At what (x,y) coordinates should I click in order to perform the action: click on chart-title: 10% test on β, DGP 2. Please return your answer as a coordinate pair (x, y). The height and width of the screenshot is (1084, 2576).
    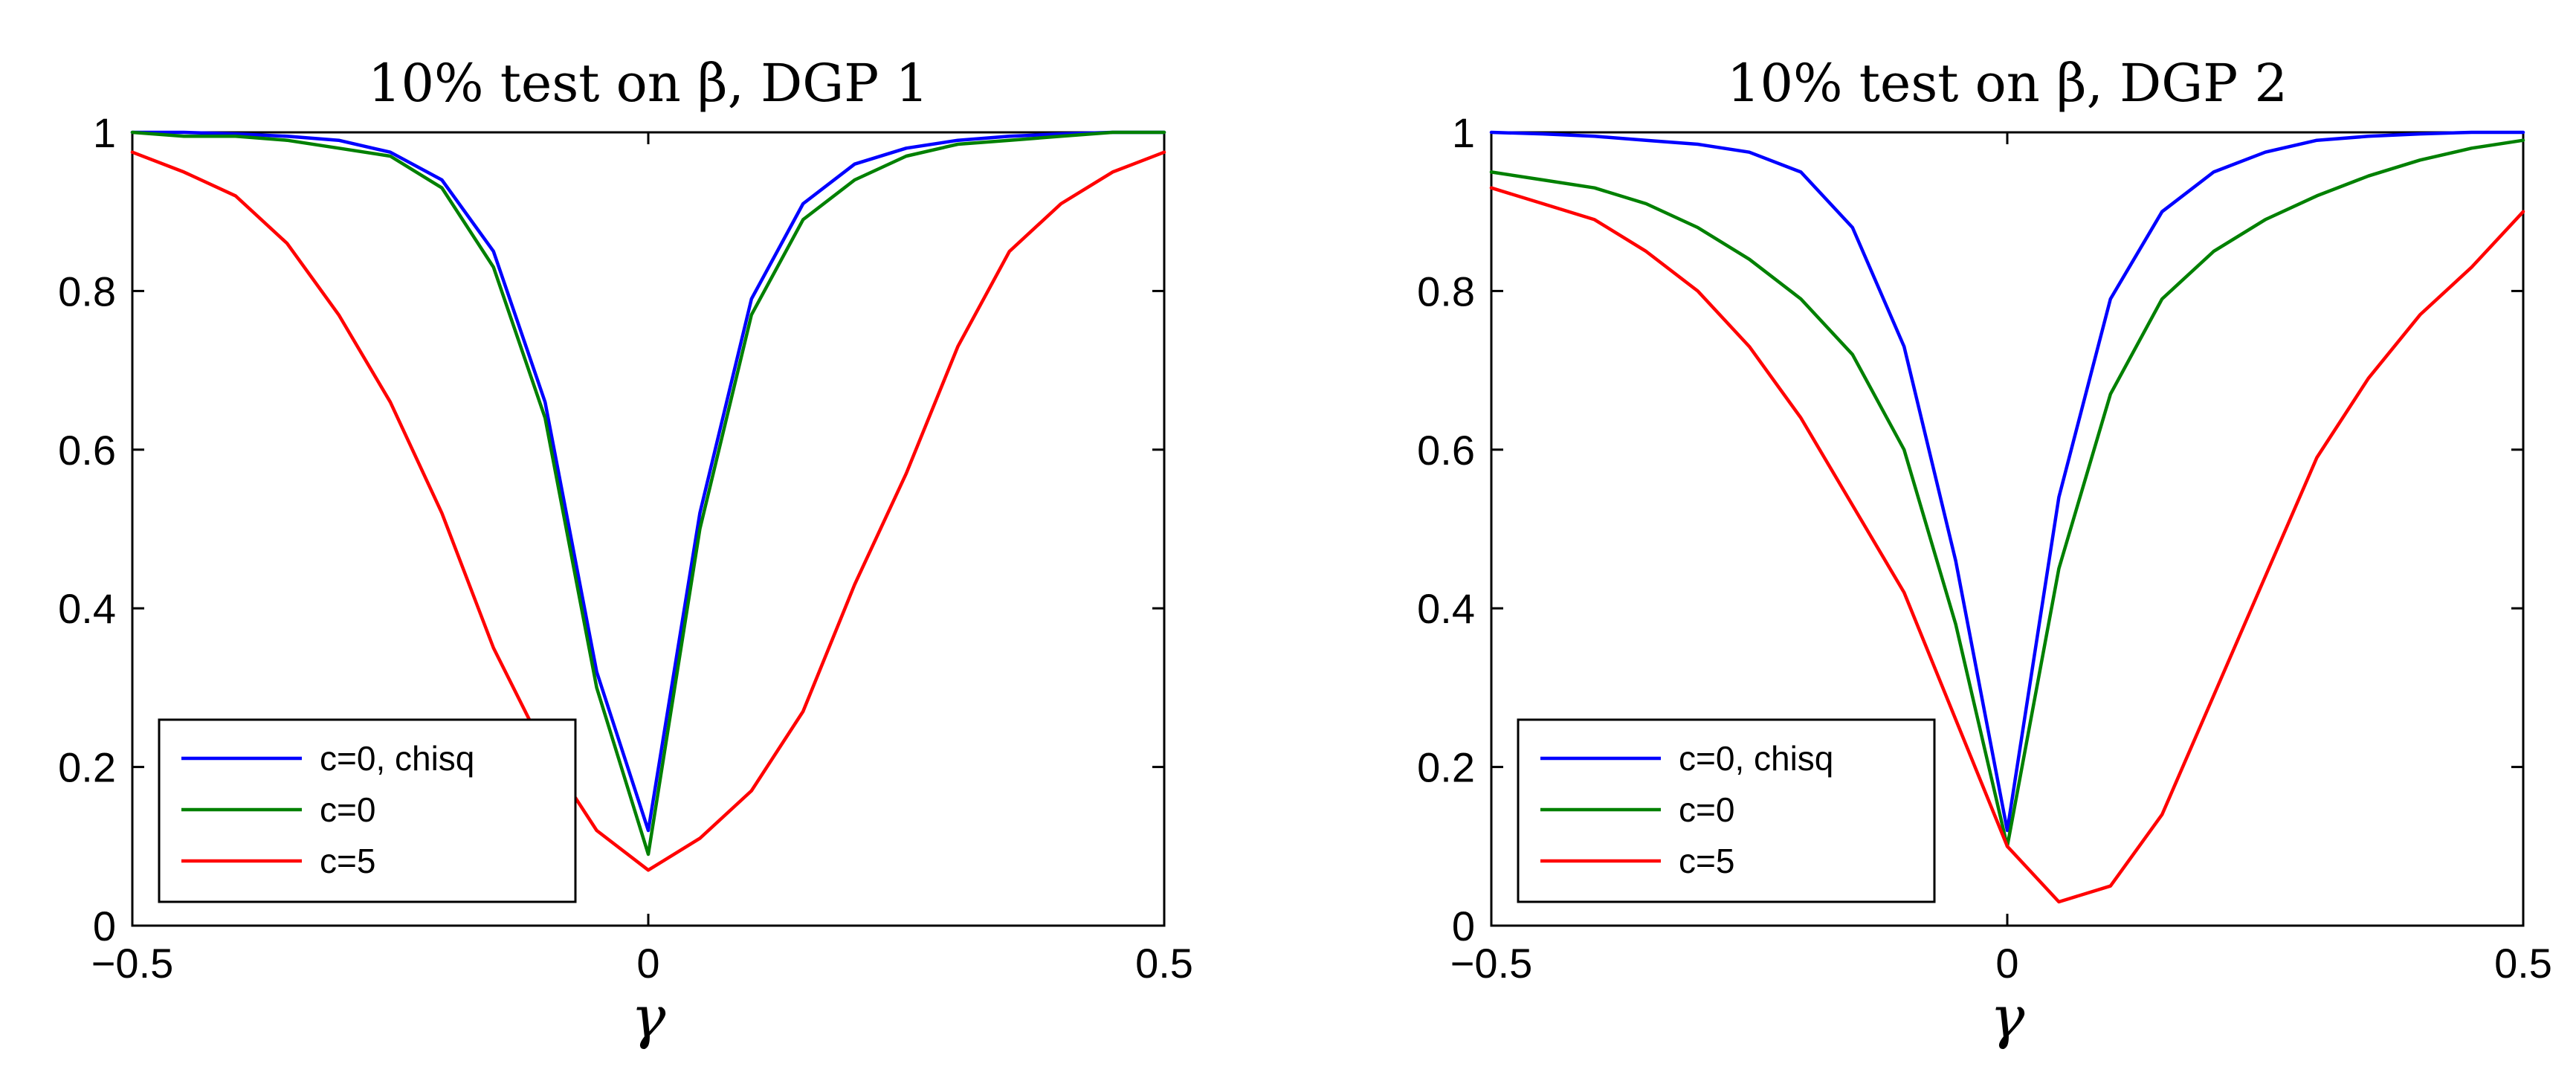
    Looking at the image, I should click on (2007, 83).